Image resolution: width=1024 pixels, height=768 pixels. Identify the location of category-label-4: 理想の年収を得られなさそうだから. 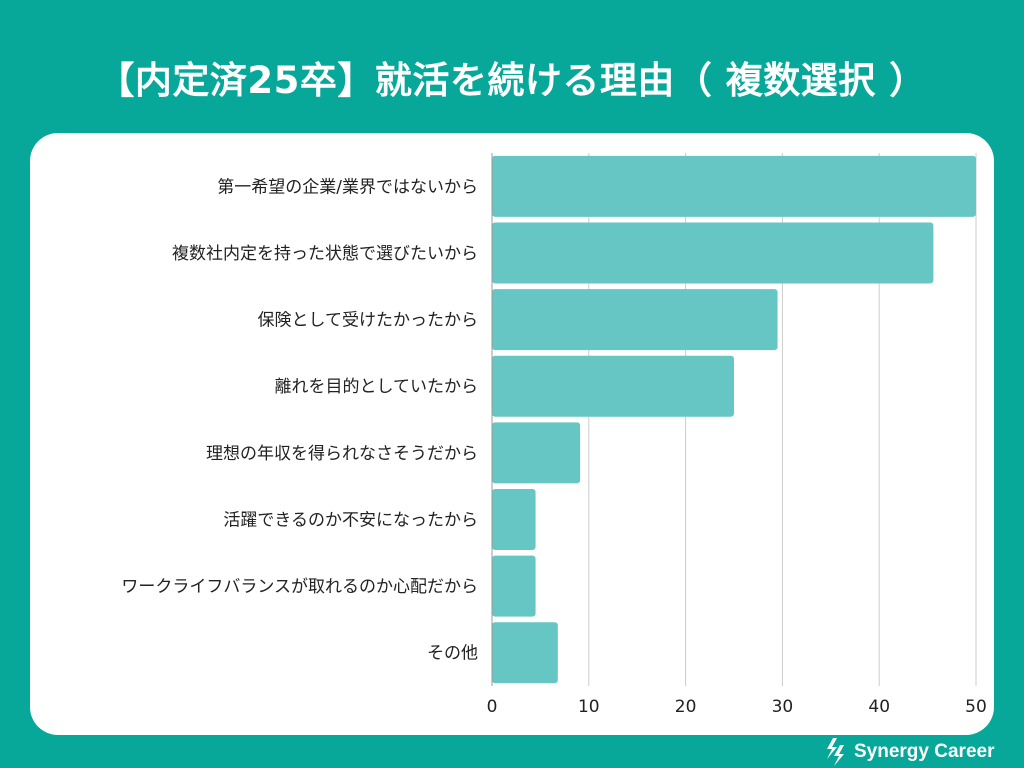
(342, 454).